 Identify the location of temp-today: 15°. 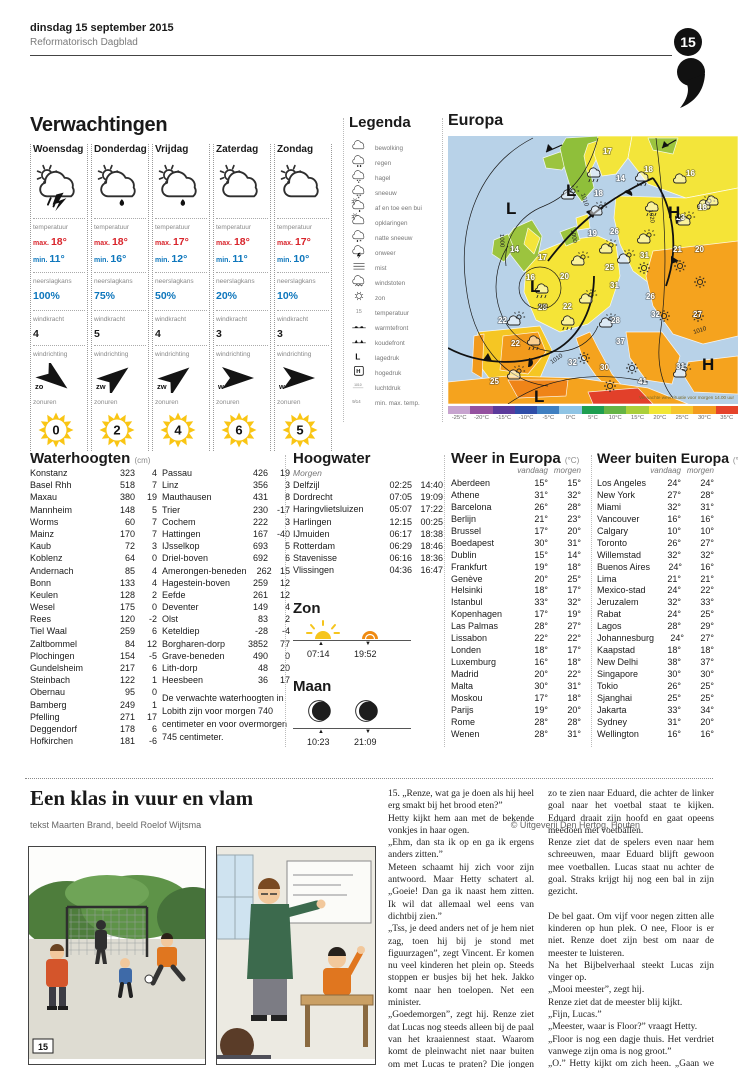
(541, 554).